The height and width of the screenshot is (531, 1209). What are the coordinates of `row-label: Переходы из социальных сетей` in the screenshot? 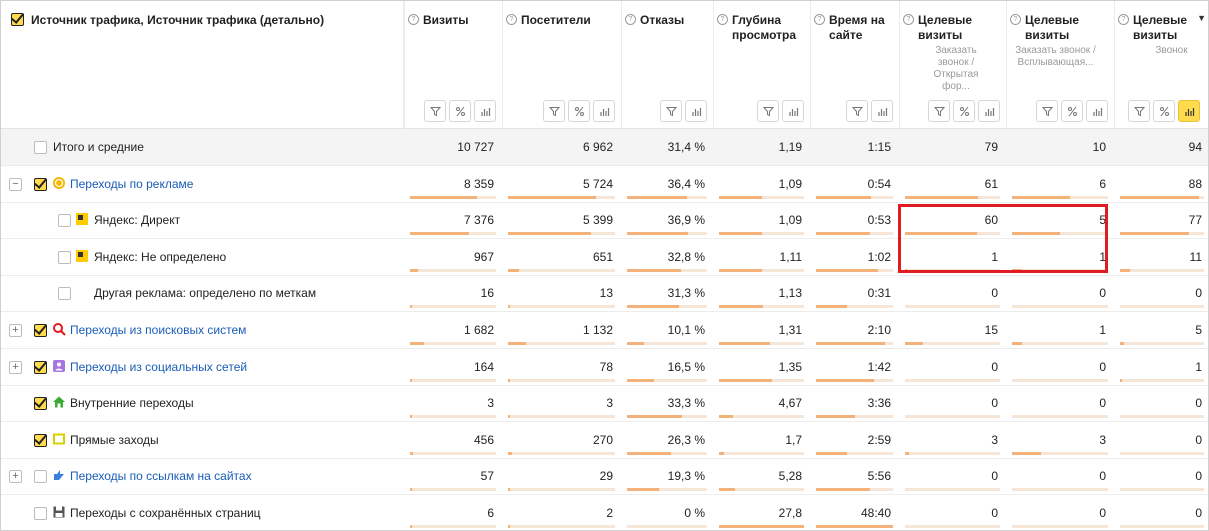 It's located at (159, 366).